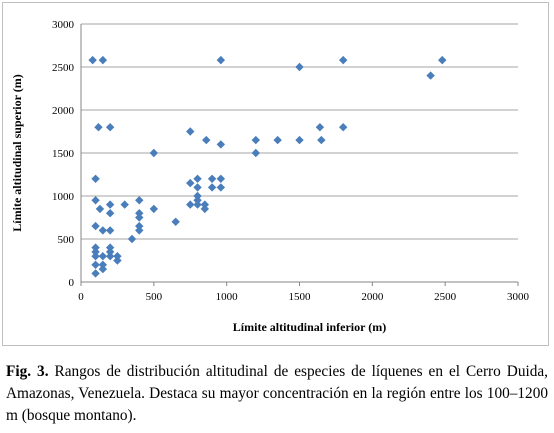 Image resolution: width=554 pixels, height=433 pixels. Describe the element at coordinates (63, 111) in the screenshot. I see `y-tick-label: 2000` at that location.